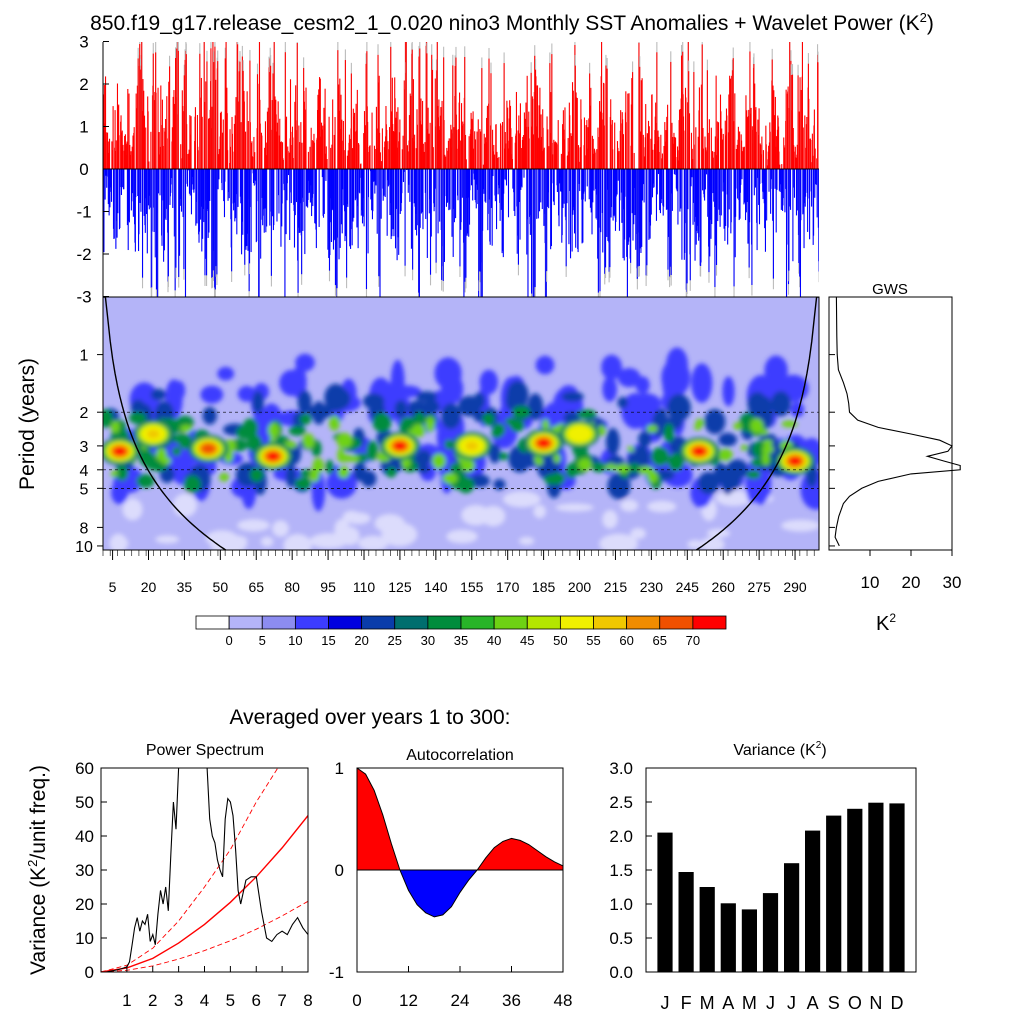 Image resolution: width=1024 pixels, height=1024 pixels. I want to click on colorbar-swatch, so click(610, 622).